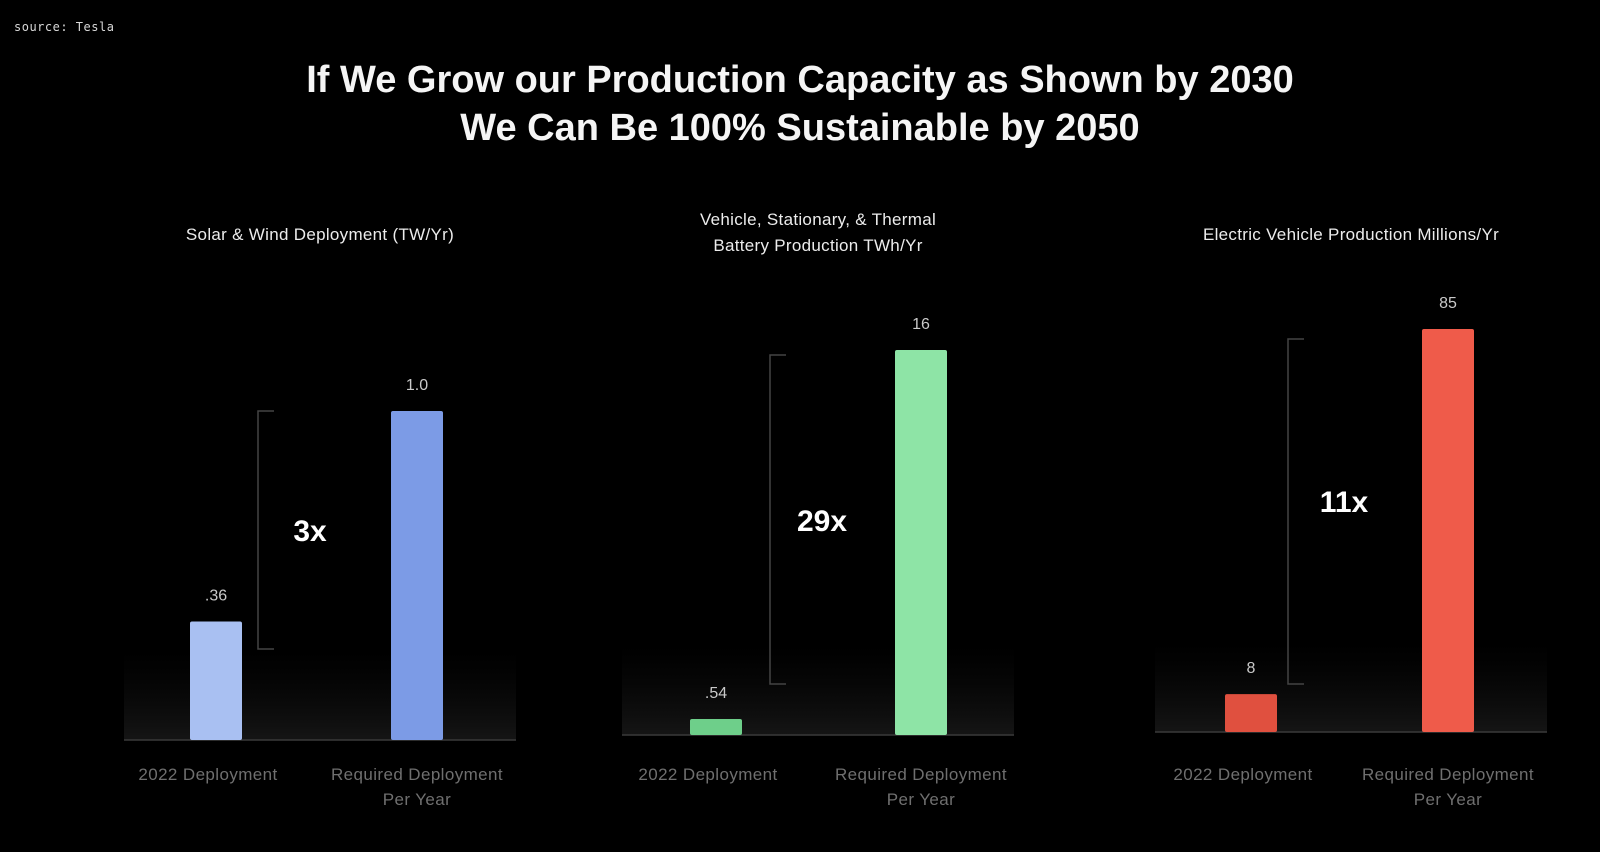 The image size is (1600, 852). I want to click on chart-1-floor-shade, so click(320, 695).